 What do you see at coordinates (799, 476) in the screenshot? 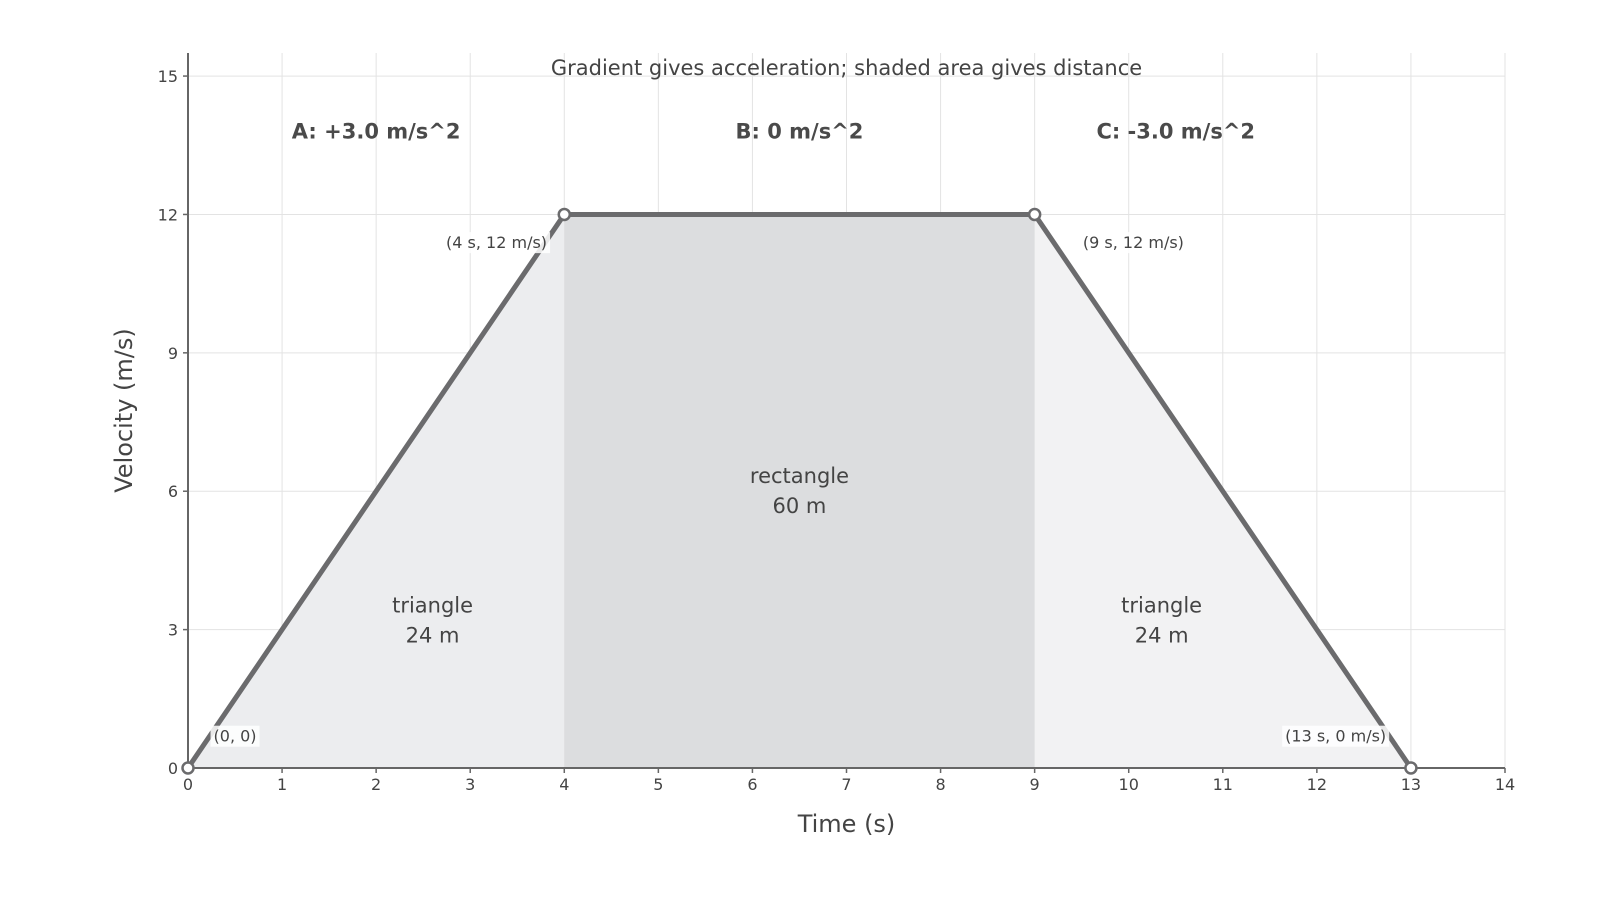
I see `region-label-B-line-0: rectangle` at bounding box center [799, 476].